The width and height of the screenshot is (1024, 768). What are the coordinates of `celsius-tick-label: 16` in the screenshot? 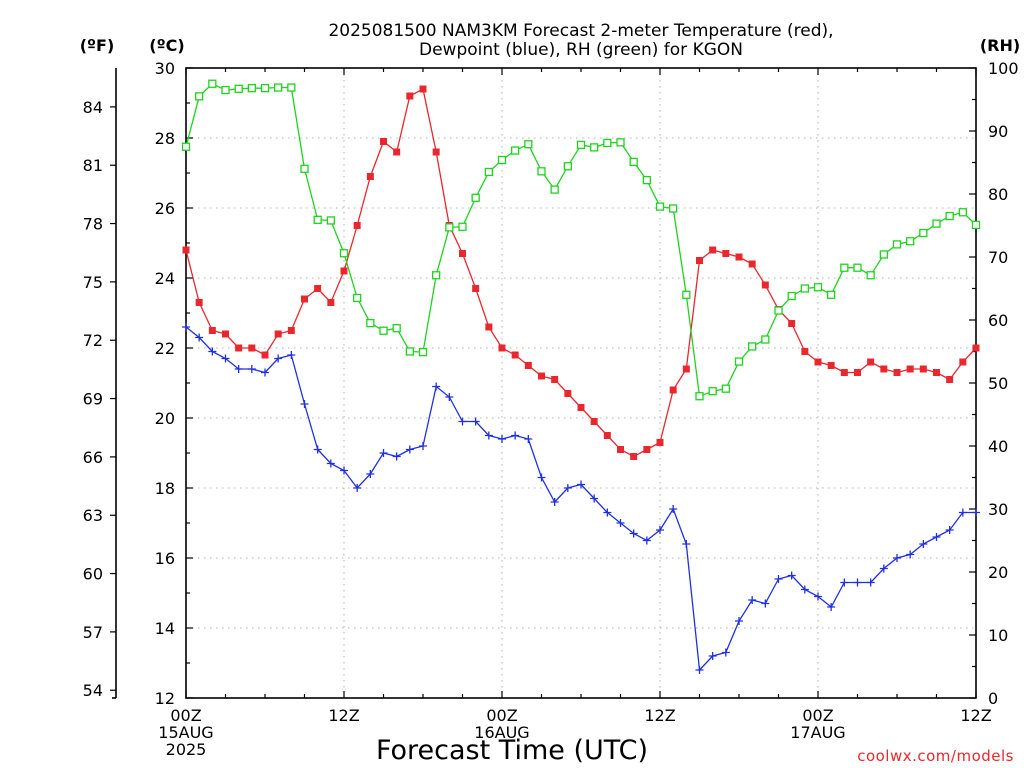 It's located at (165, 558).